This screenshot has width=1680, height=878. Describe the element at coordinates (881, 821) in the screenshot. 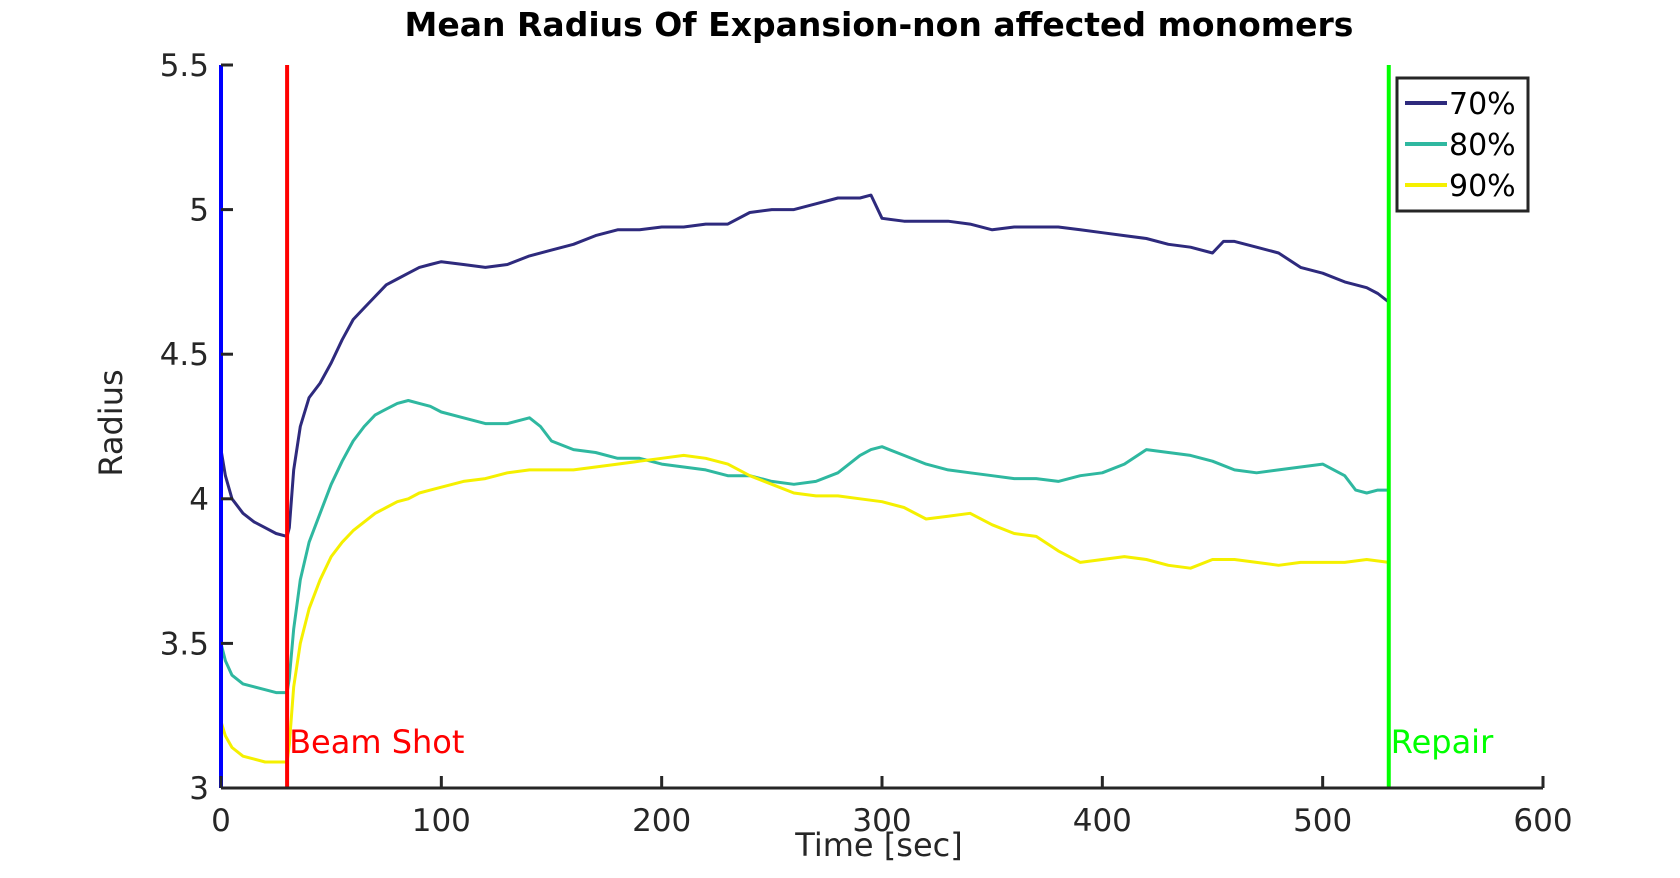

I see `x-tick-label-3: 300` at that location.